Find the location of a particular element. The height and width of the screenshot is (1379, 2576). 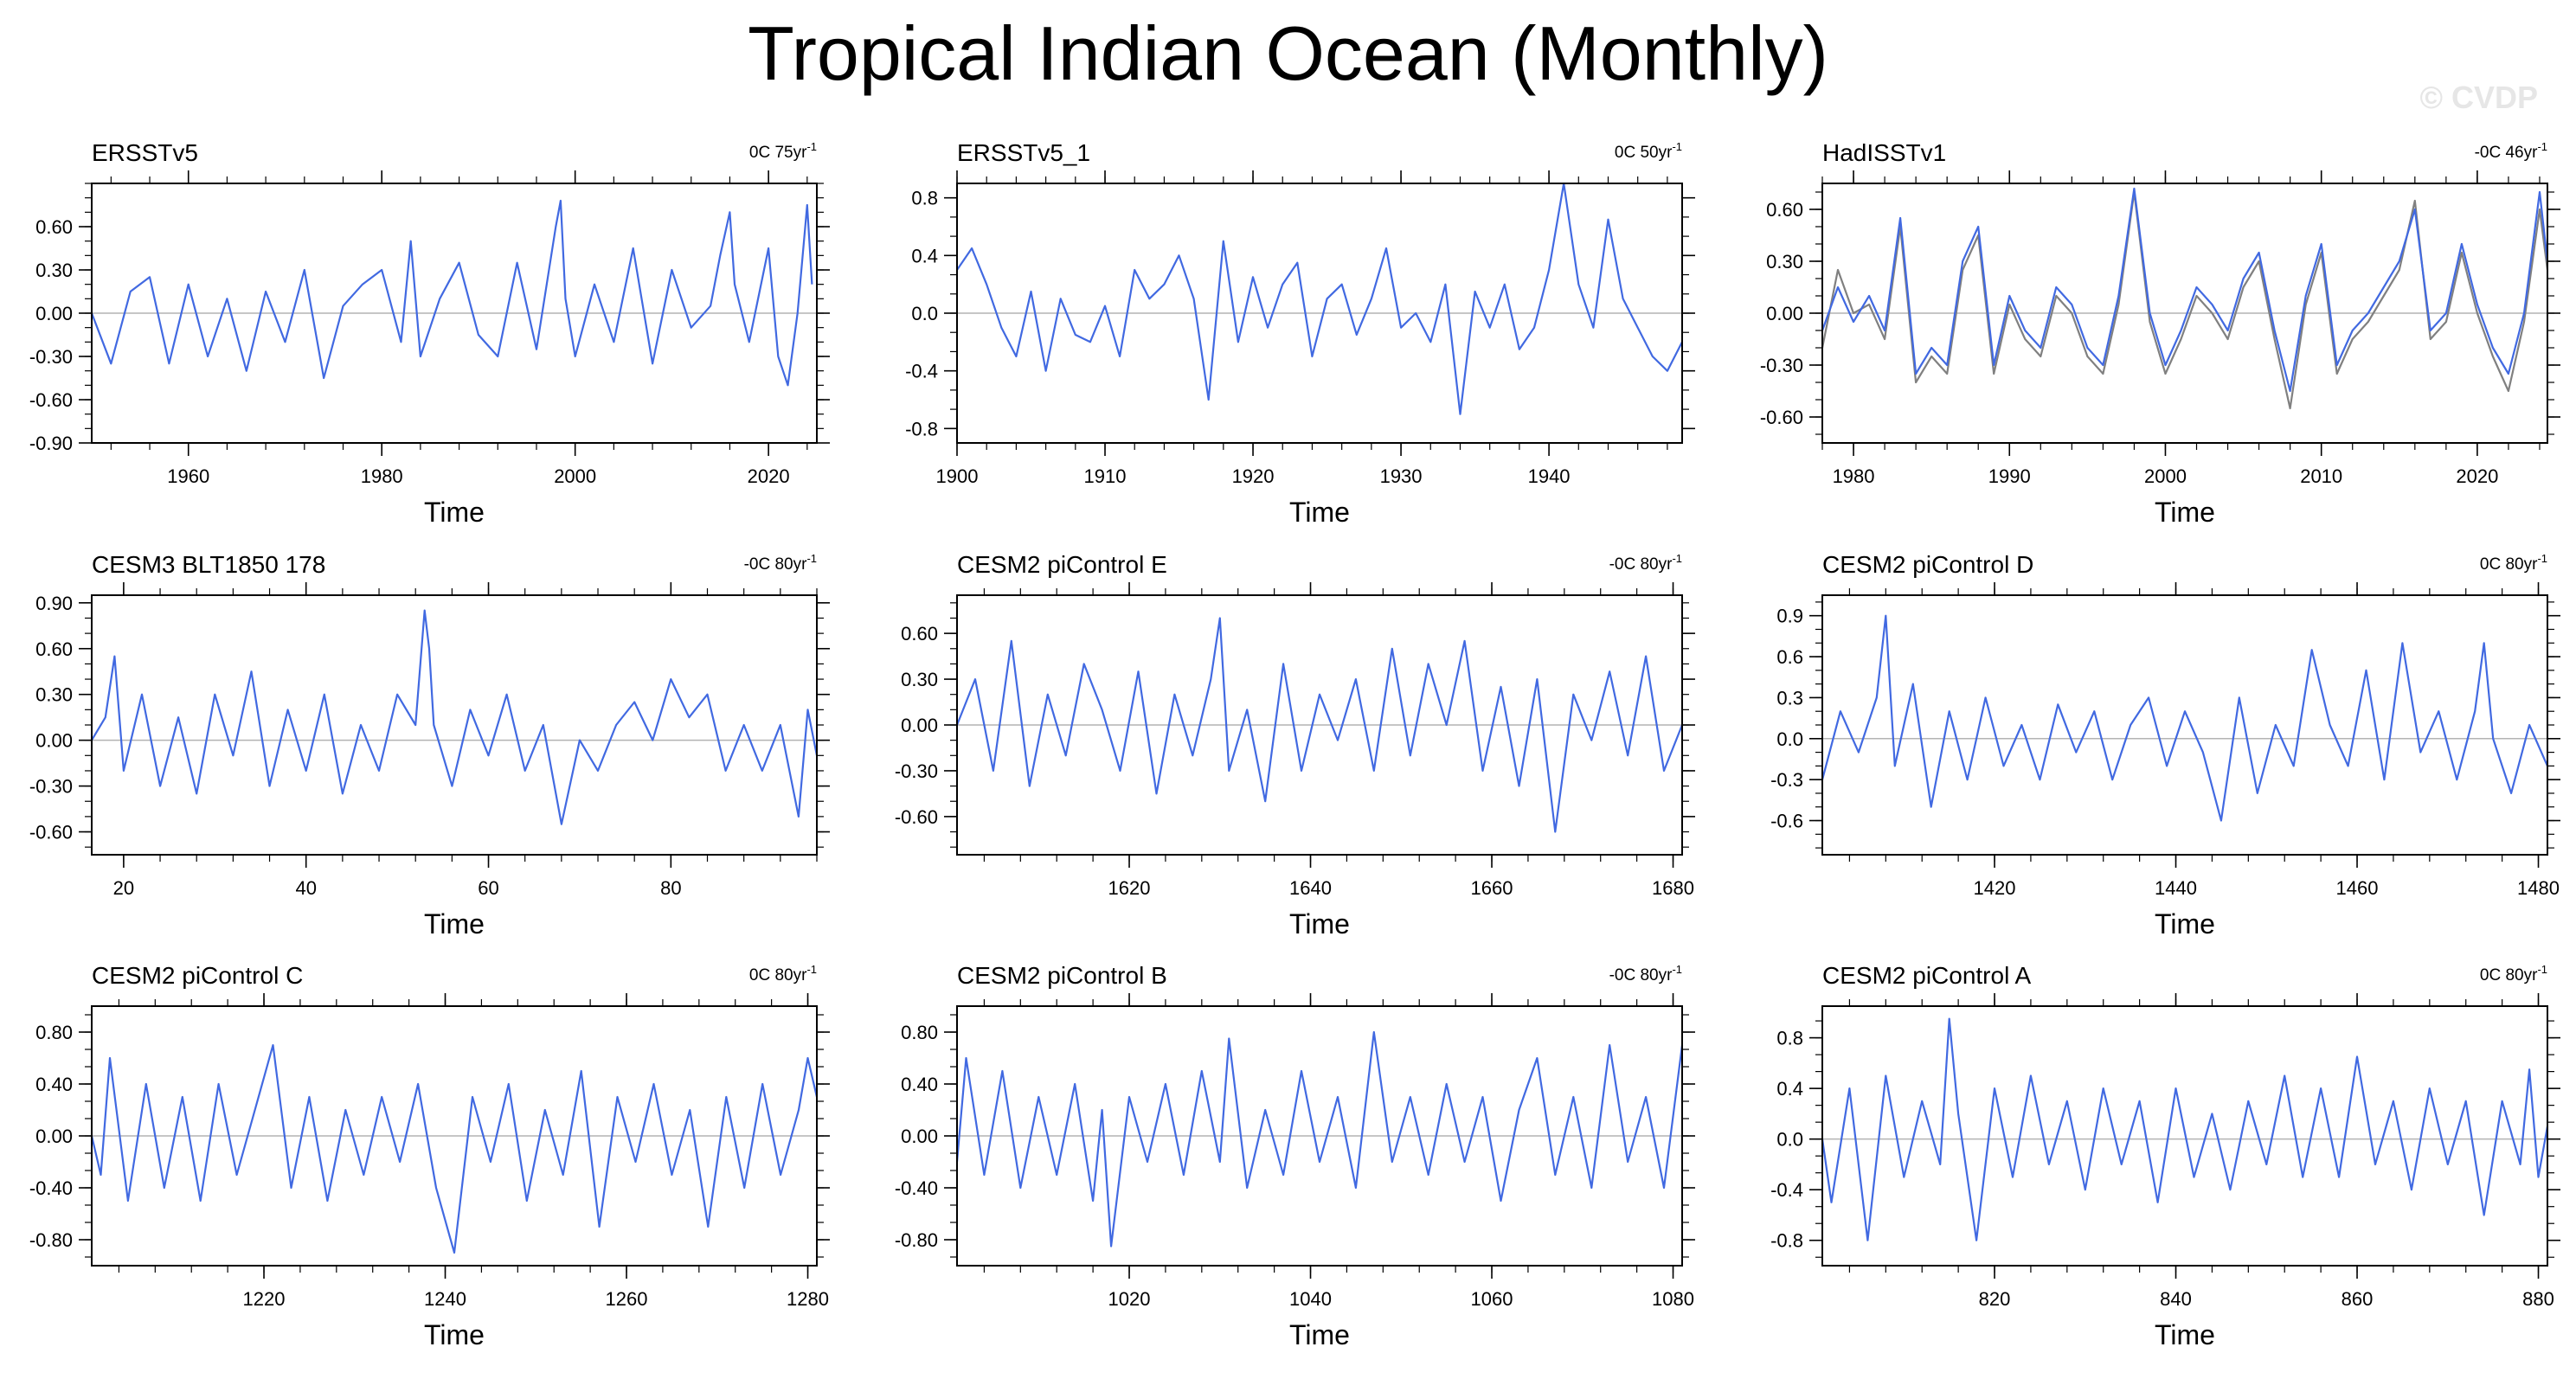

secondary-series-line is located at coordinates (2185, 300).